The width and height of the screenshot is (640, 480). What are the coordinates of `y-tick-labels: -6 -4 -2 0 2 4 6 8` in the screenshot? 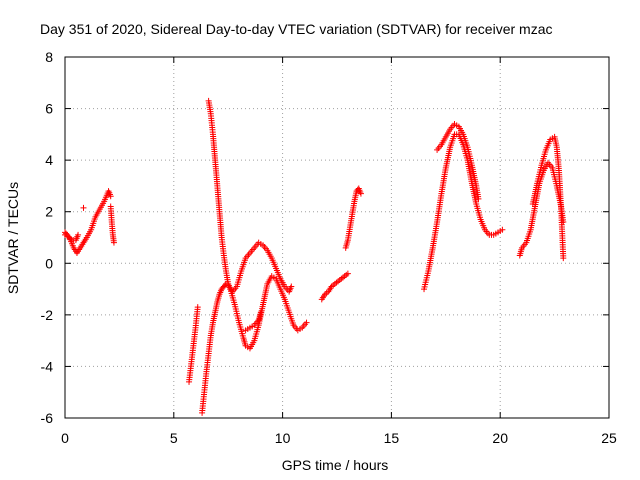 It's located at (47, 237).